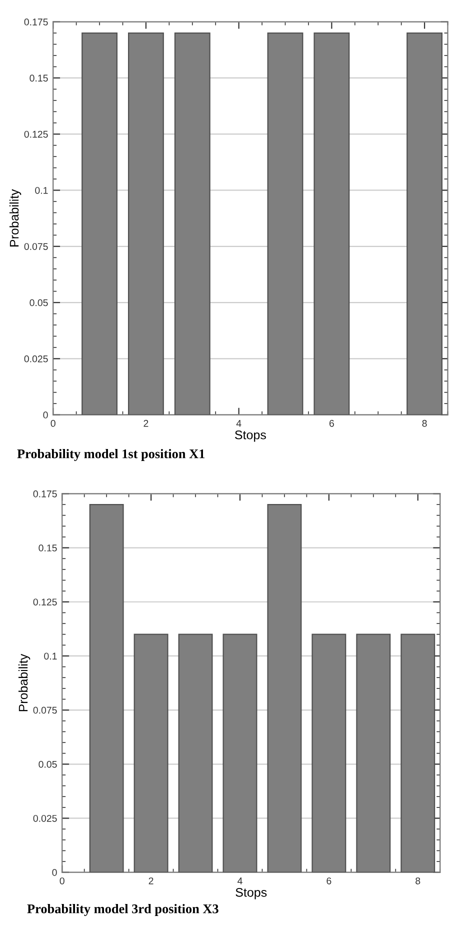  What do you see at coordinates (122, 910) in the screenshot?
I see `text: Probability model 3rd position X3` at bounding box center [122, 910].